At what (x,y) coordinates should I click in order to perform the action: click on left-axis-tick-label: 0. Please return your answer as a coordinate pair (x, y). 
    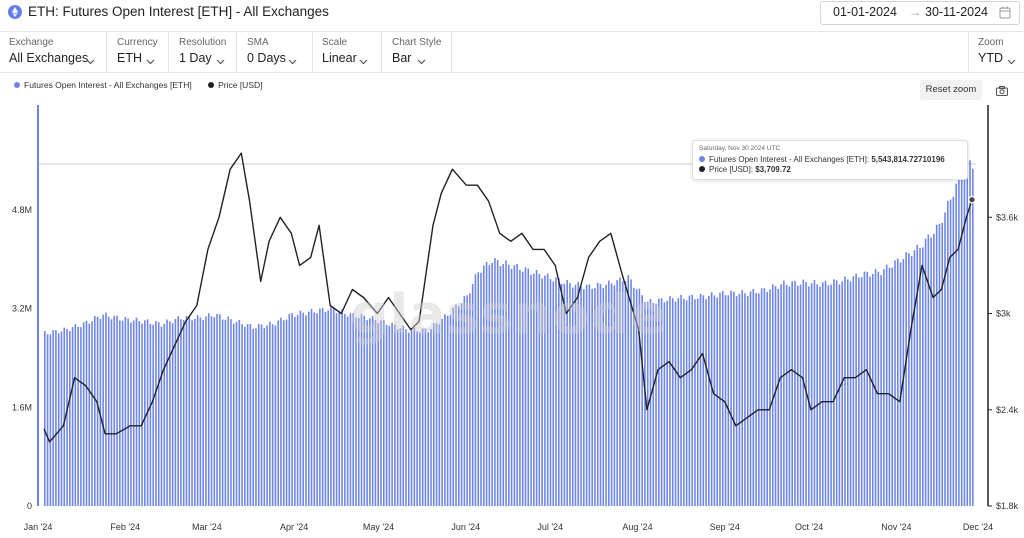
    Looking at the image, I should click on (29, 506).